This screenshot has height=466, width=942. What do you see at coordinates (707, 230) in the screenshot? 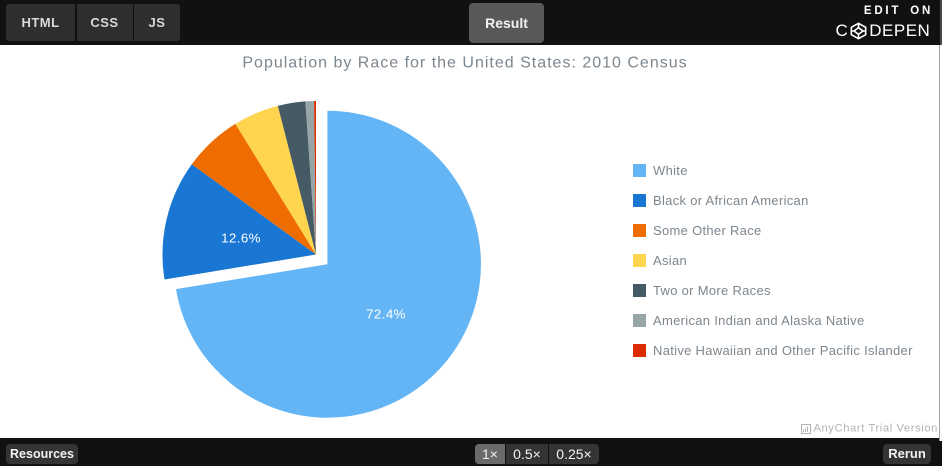
I see `svg-text: Some Other Race` at bounding box center [707, 230].